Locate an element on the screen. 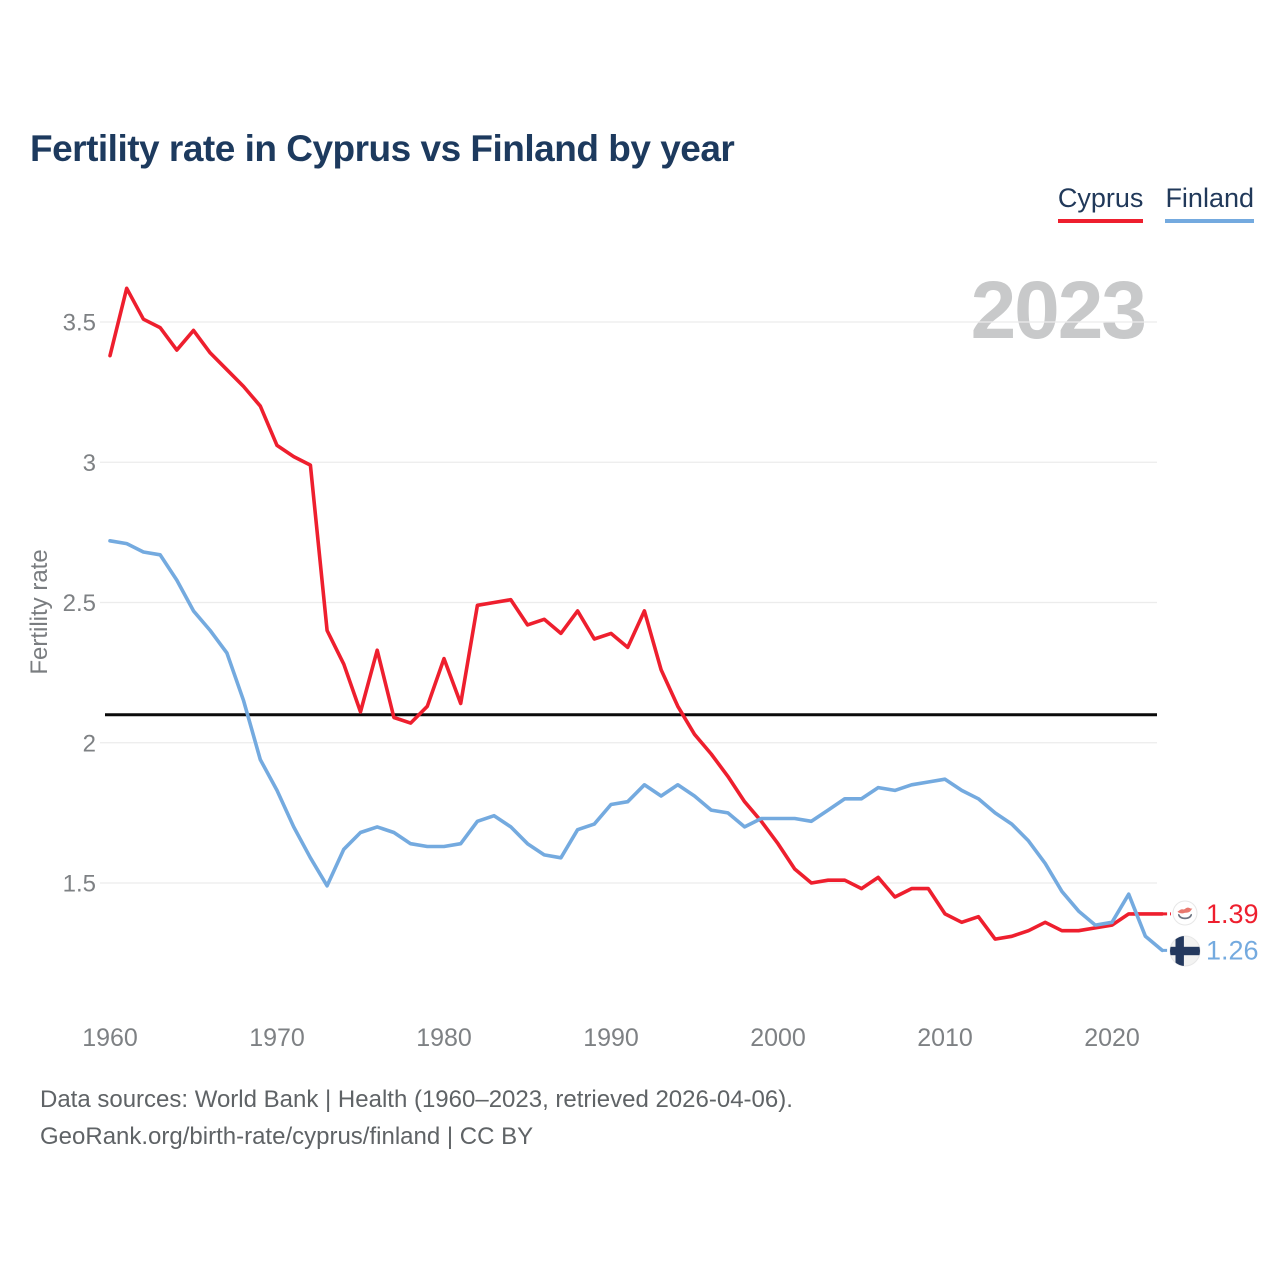 This screenshot has height=1280, width=1280. legend-item-finland: Finland is located at coordinates (1209, 203).